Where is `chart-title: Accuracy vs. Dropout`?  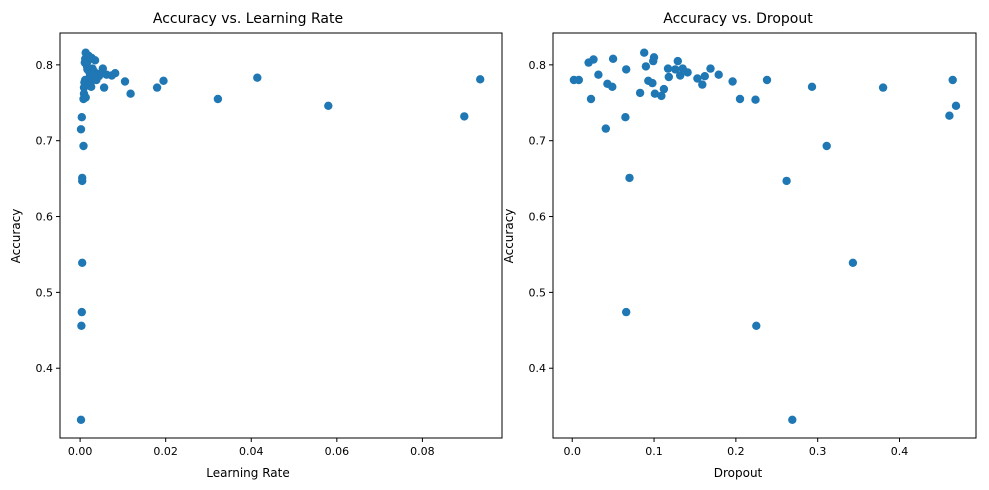
chart-title: Accuracy vs. Dropout is located at coordinates (738, 19).